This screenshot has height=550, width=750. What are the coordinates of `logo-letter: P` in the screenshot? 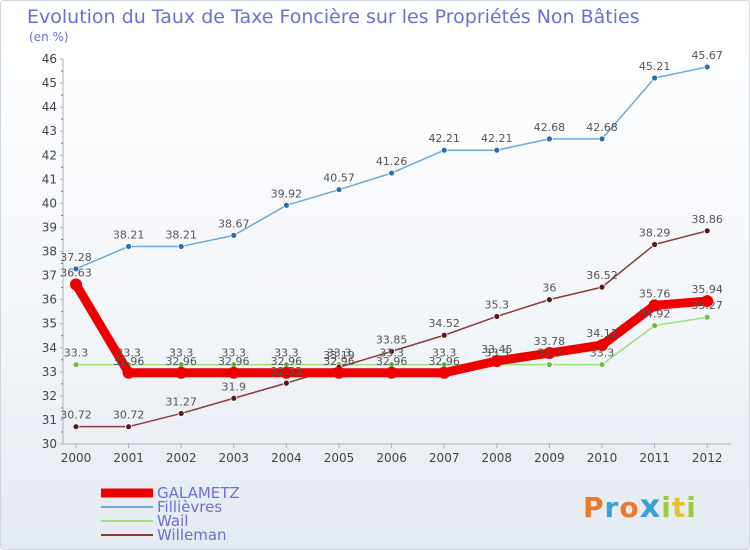 It's located at (594, 507).